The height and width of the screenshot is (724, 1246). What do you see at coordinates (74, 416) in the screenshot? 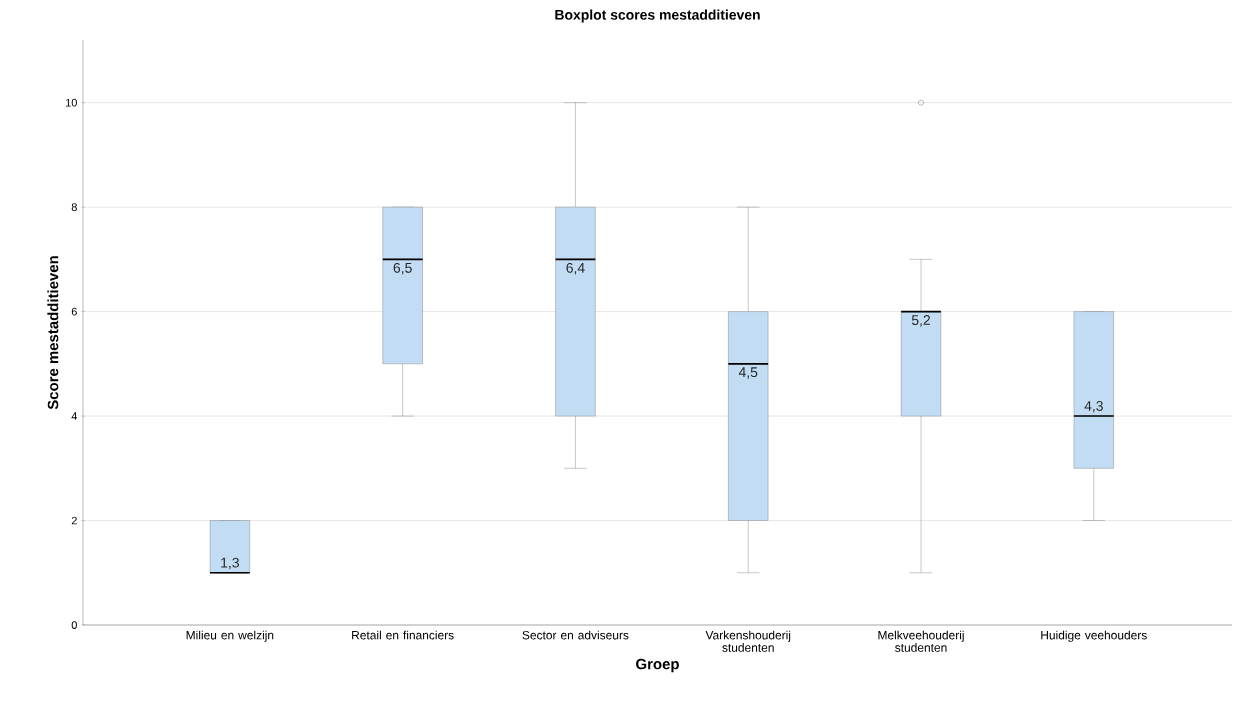
I see `y-tick-label: 4` at bounding box center [74, 416].